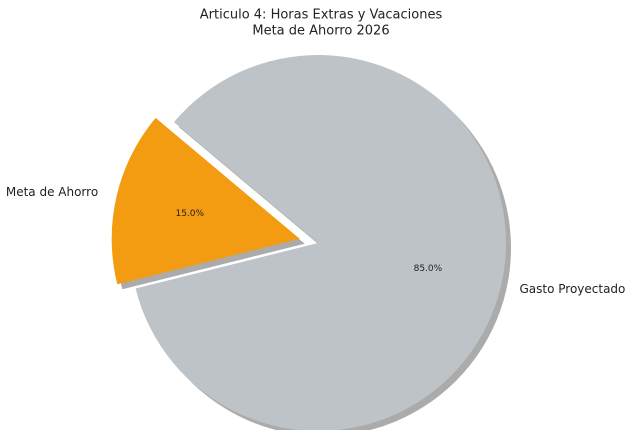 The image size is (642, 430). I want to click on category-label: Gasto Proyectado, so click(572, 289).